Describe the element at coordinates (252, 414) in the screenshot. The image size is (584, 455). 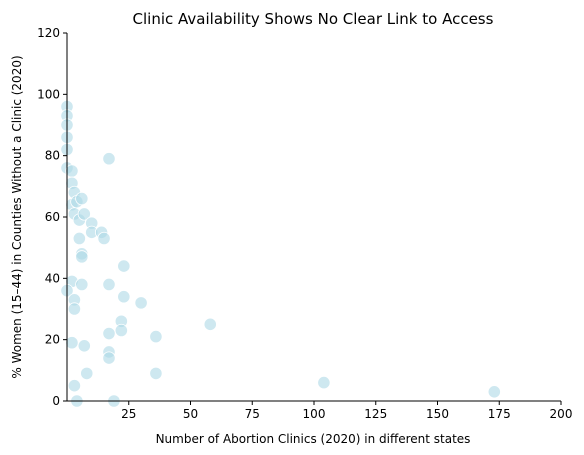
I see `x-tick-label: 75` at that location.